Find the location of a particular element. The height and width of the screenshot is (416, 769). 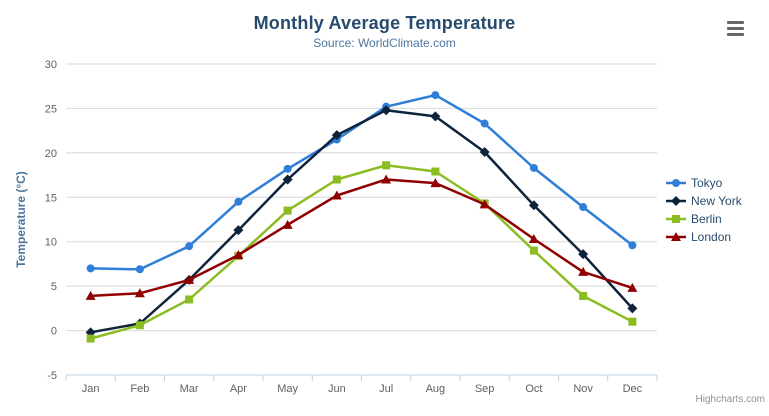

data-point-london-dec is located at coordinates (632, 287).